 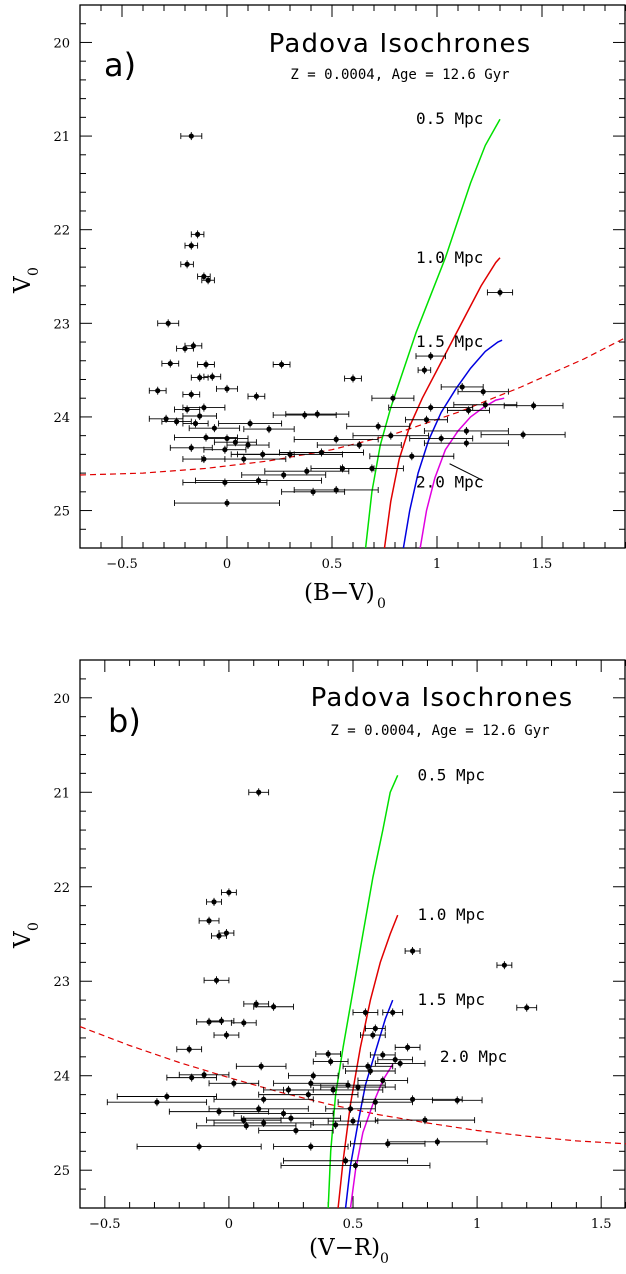 What do you see at coordinates (466, 472) in the screenshot?
I see `panel-a-label-pointer` at bounding box center [466, 472].